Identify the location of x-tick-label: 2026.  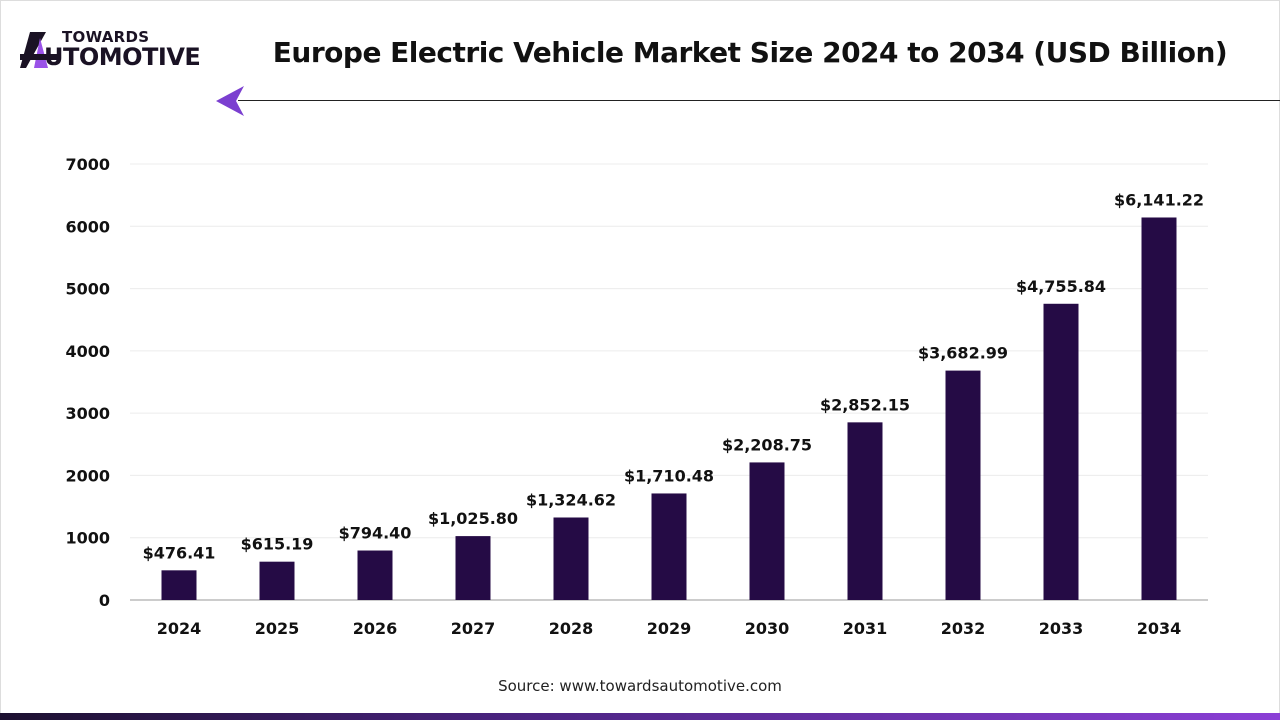
(375, 628).